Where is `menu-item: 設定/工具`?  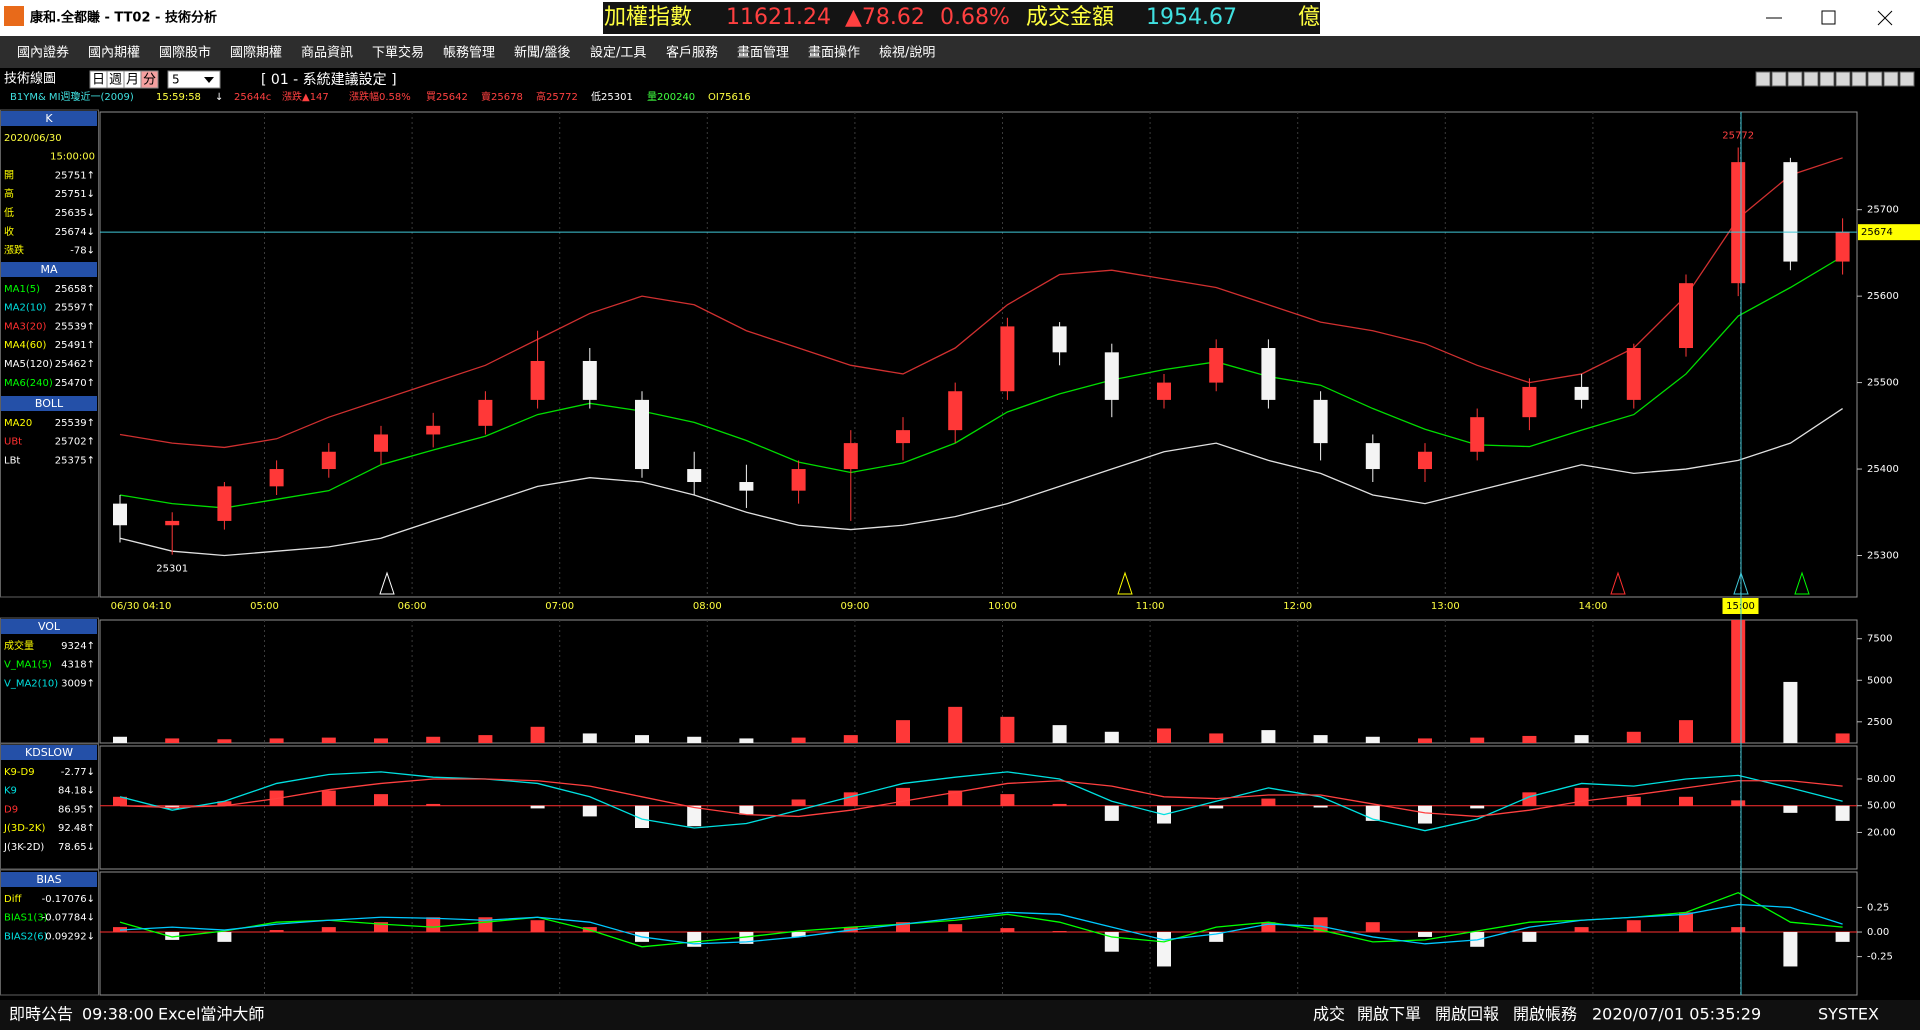
menu-item: 設定/工具 is located at coordinates (618, 53).